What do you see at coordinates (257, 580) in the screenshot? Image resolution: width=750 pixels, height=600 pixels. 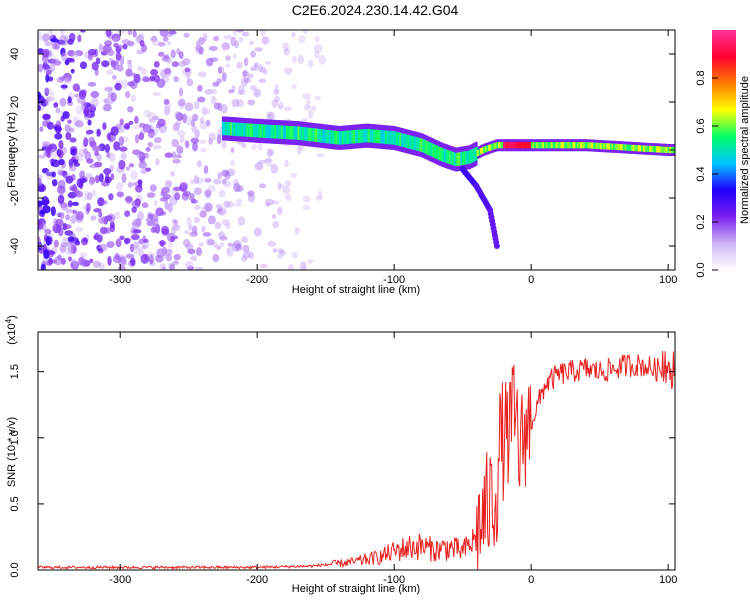 I see `snr-xtick-label: -200` at bounding box center [257, 580].